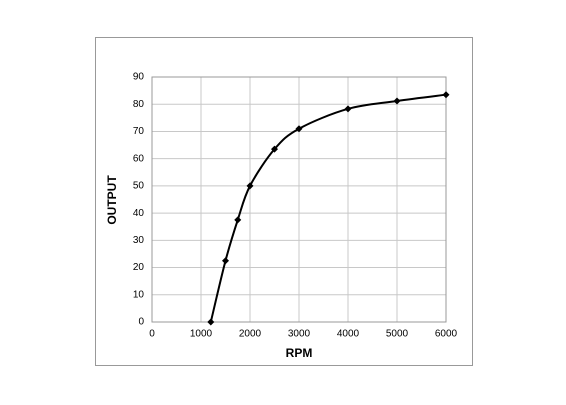 This screenshot has height=405, width=566. Describe the element at coordinates (141, 322) in the screenshot. I see `y-tick-label: 0` at that location.